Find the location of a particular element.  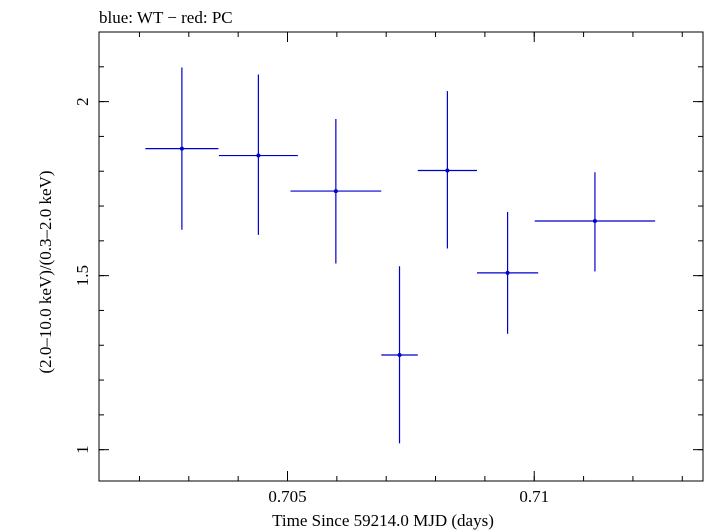

chart-title: blue: WT − red: PC is located at coordinates (166, 17).